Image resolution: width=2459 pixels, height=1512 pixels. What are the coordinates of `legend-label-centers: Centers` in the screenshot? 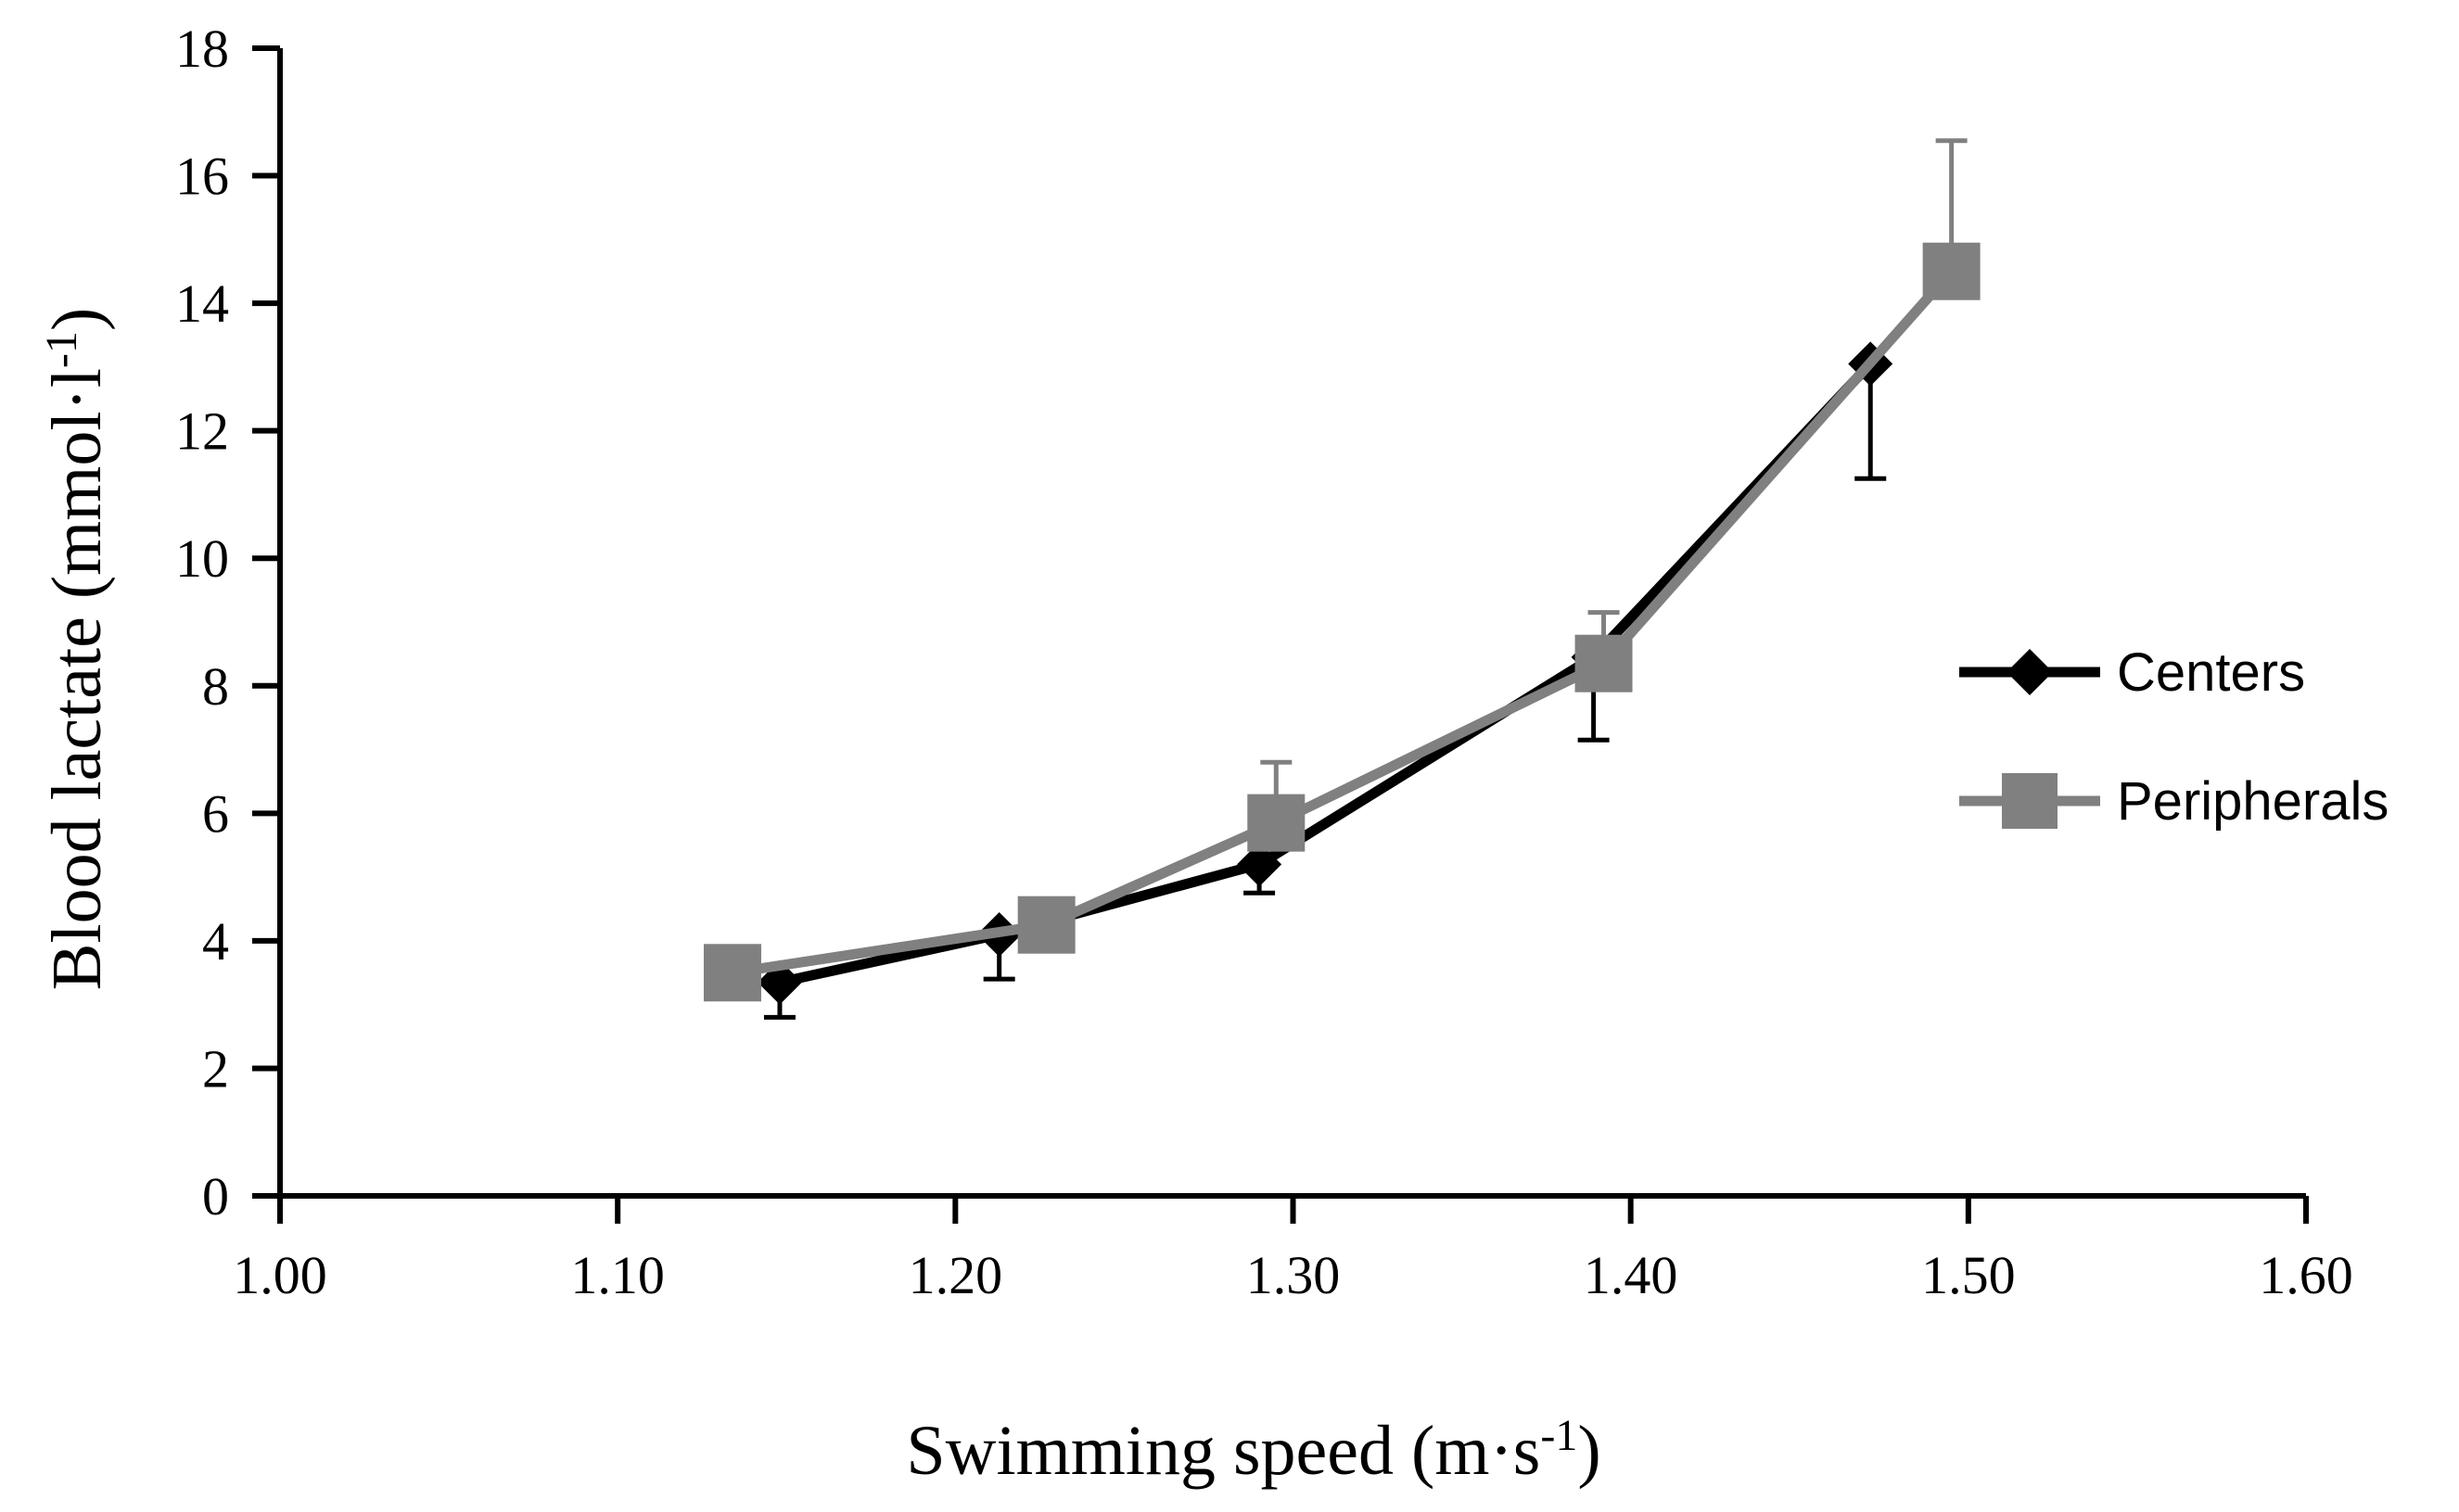 It's located at (2211, 672).